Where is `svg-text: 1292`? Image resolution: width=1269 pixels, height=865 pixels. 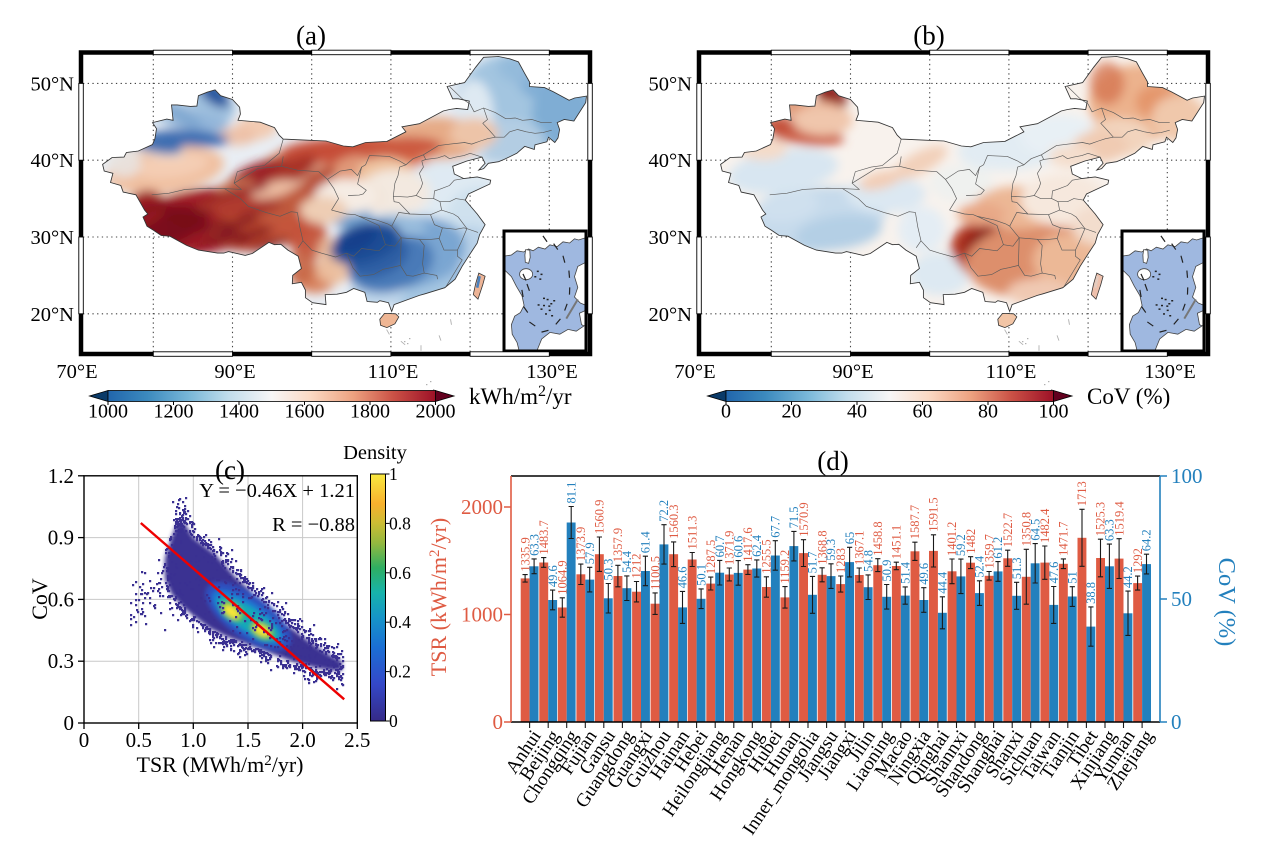 svg-text: 1292 is located at coordinates (1138, 560).